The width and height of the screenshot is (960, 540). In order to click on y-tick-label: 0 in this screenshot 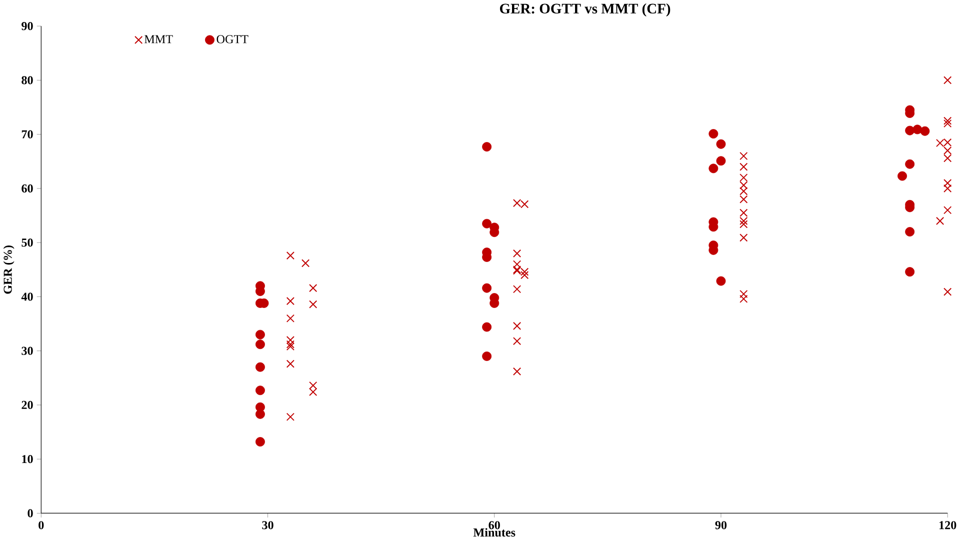, I will do `click(30, 513)`.